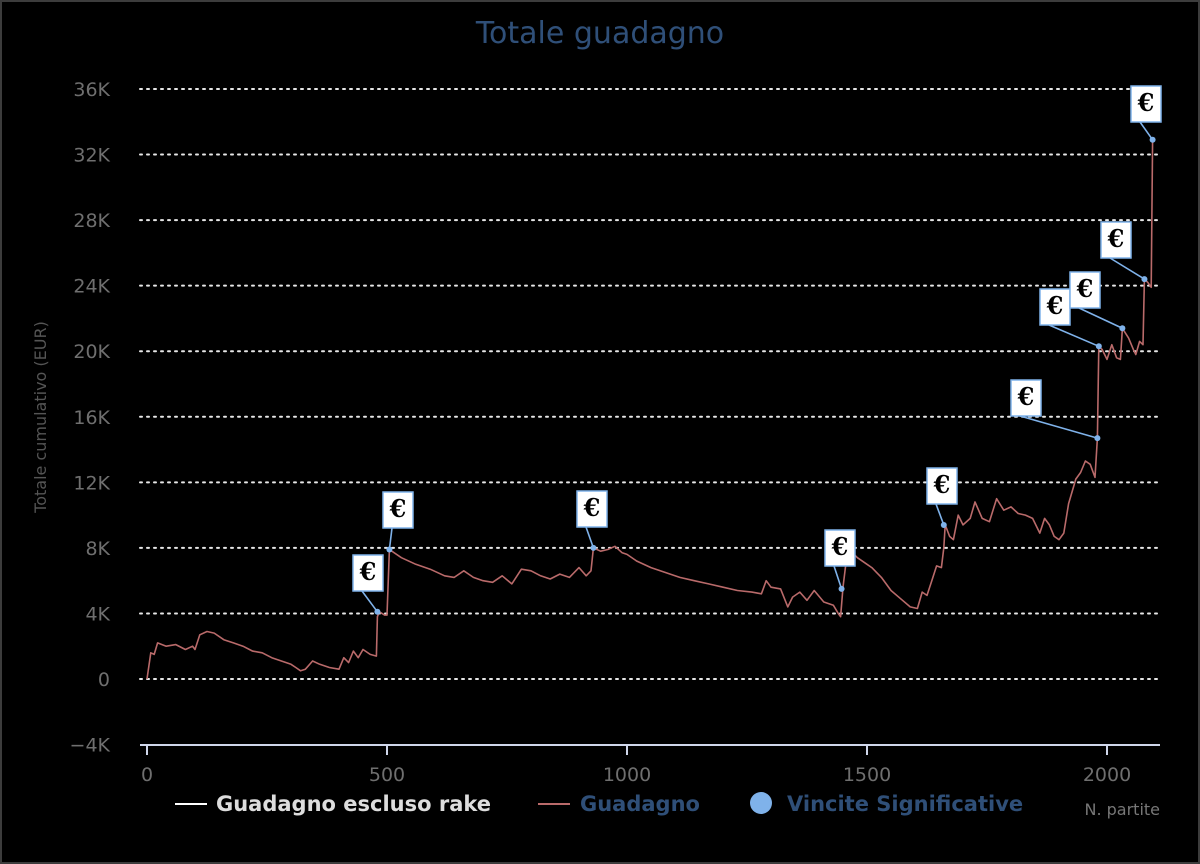 Image resolution: width=1200 pixels, height=864 pixels. I want to click on y-tick-label: 0, so click(104, 680).